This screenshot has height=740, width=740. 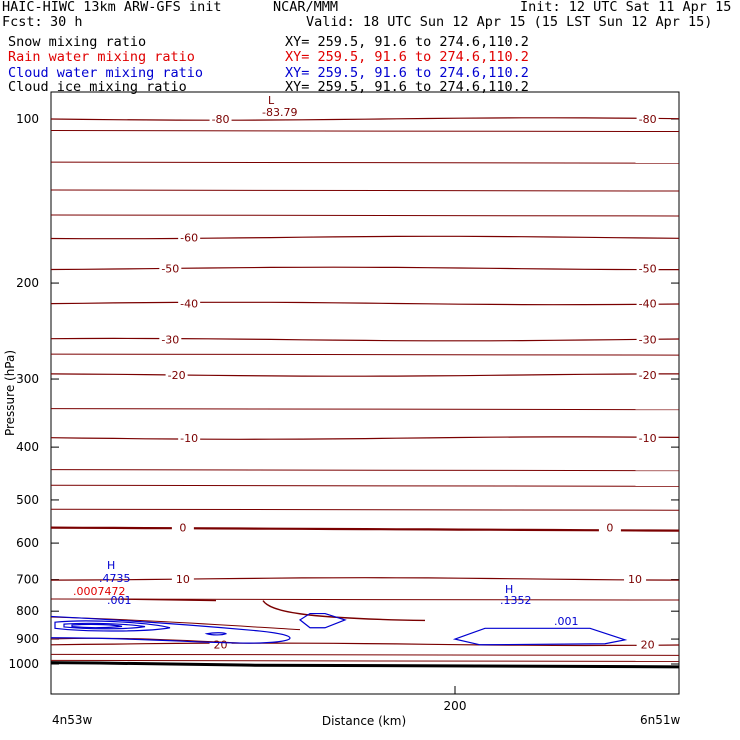 What do you see at coordinates (365, 665) in the screenshot?
I see `terrain-line` at bounding box center [365, 665].